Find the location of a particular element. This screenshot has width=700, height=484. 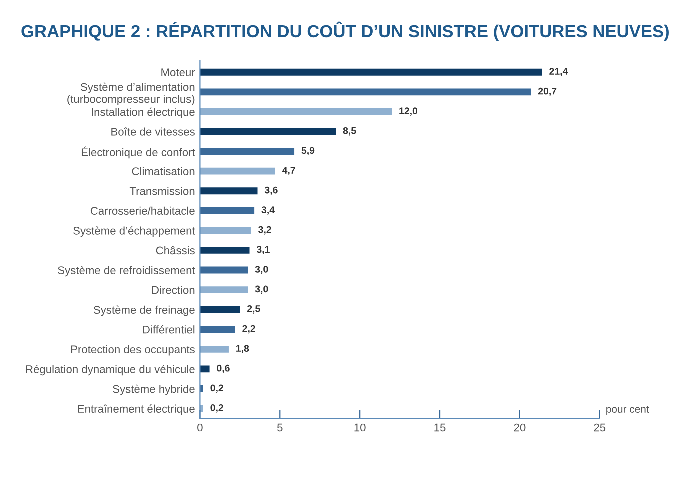

data-label: 0,6 is located at coordinates (223, 369).